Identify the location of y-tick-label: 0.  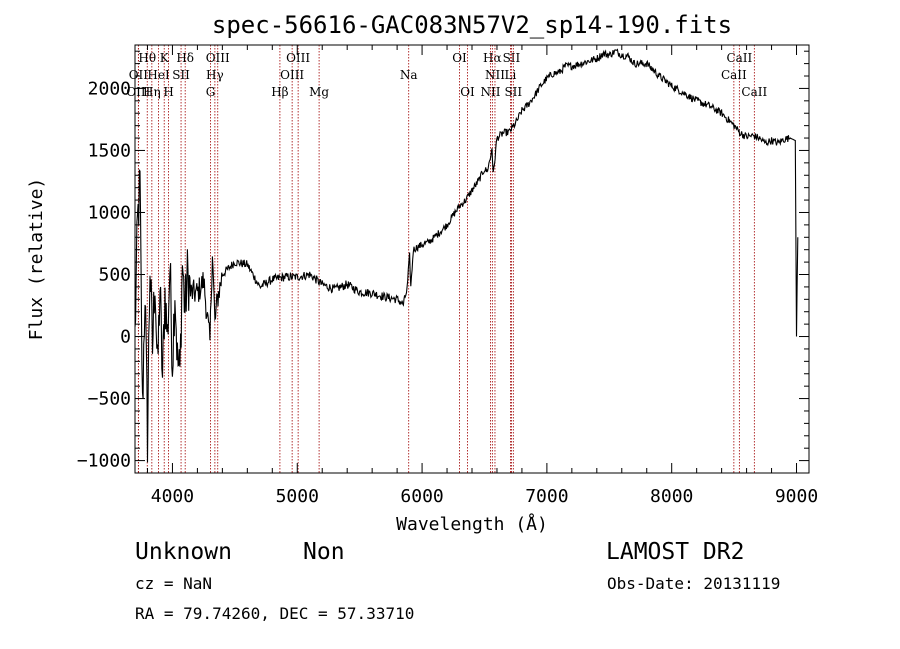
(125, 337).